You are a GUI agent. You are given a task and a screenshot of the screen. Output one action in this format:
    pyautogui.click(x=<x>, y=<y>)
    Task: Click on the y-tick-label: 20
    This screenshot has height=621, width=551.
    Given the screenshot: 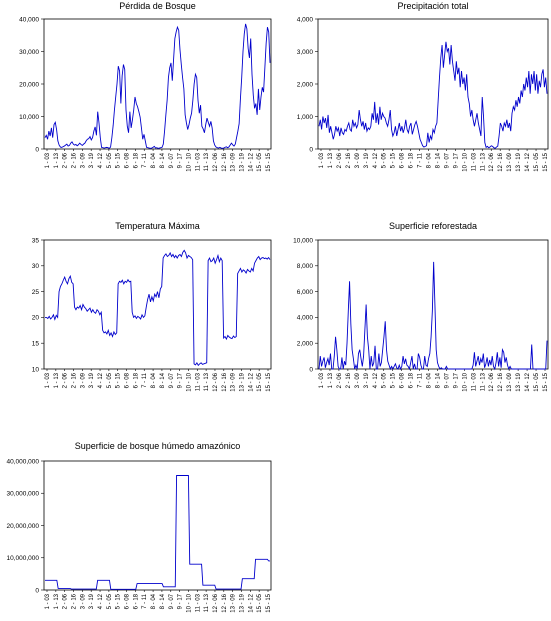 What is the action you would take?
    pyautogui.click(x=36, y=318)
    